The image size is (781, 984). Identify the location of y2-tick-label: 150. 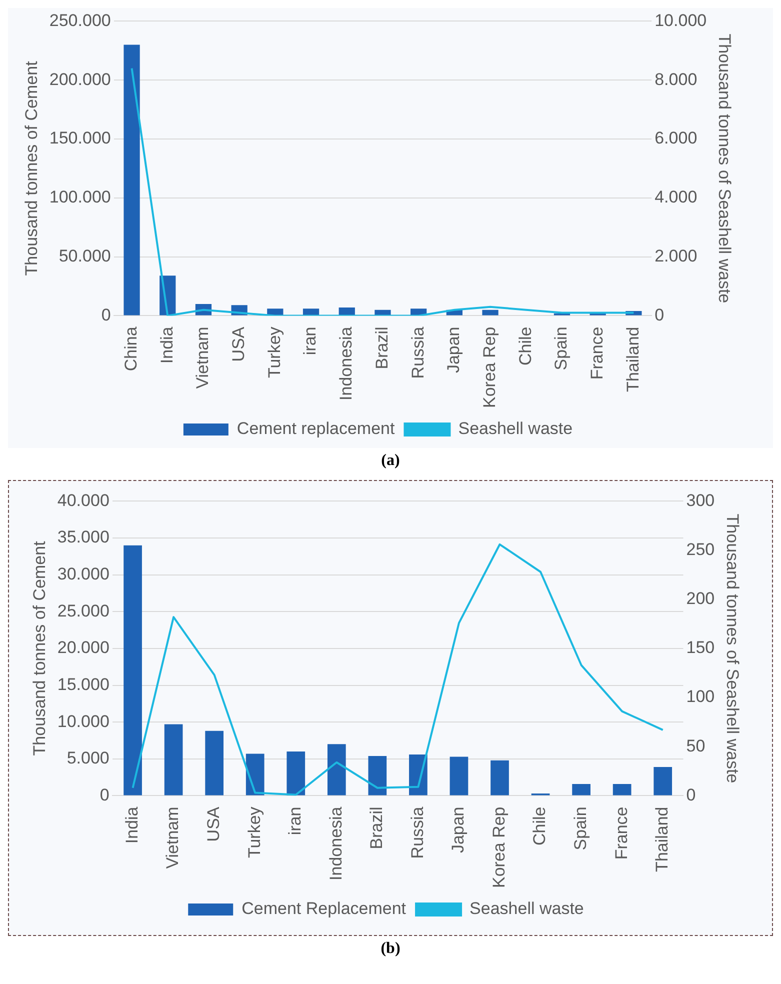
(700, 648).